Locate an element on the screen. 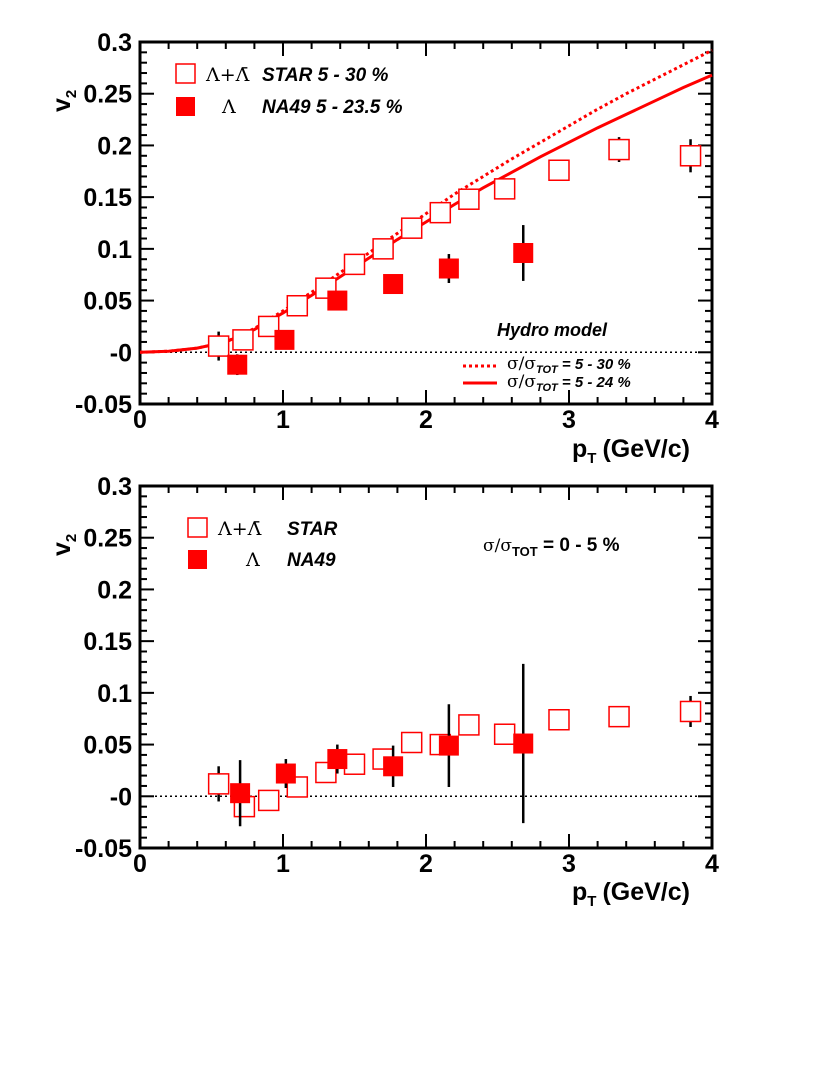 This screenshot has width=830, height=1075. legend: Λ+Λ̄ STAR 5 - 30 % Λ NA49 5 - 23.5 % is located at coordinates (289, 90).